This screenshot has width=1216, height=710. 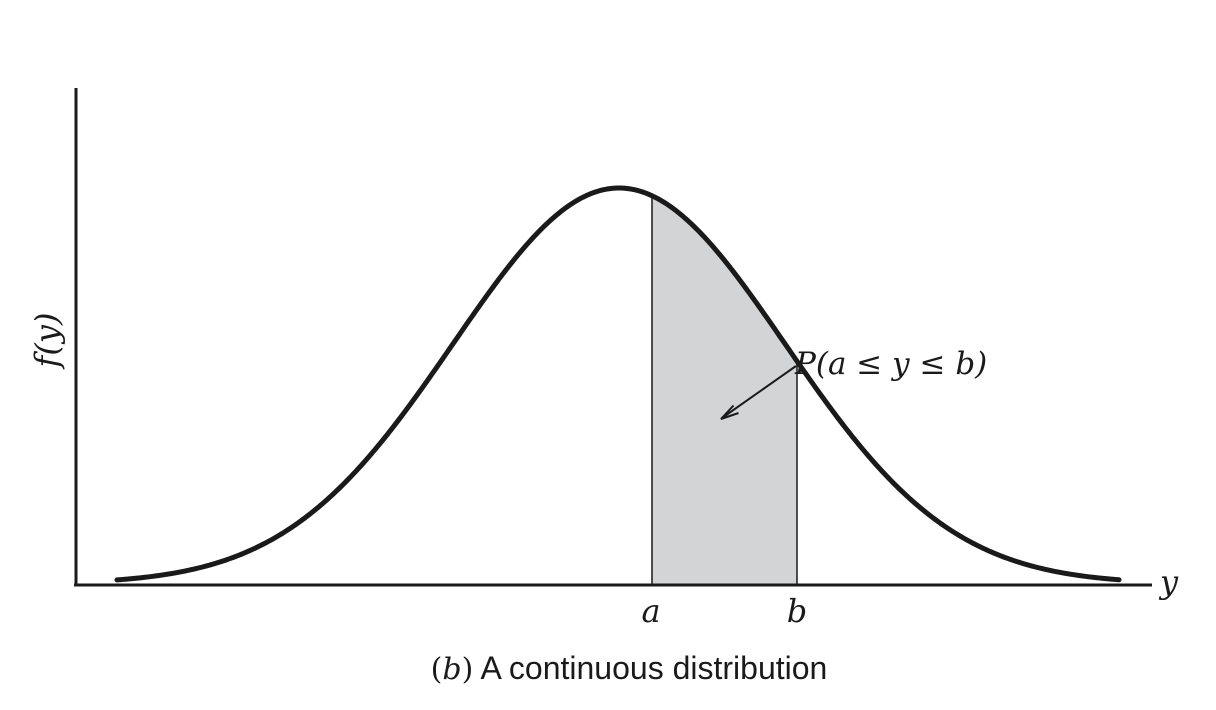 I want to click on caption-tag-open: (, so click(x=437, y=669).